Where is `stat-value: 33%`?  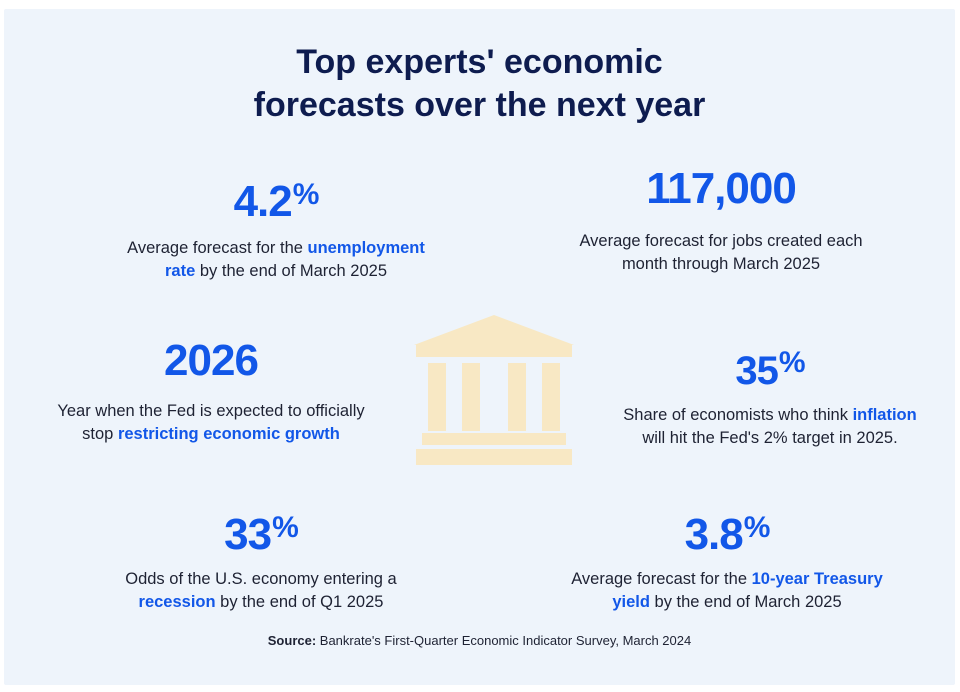
stat-value: 33% is located at coordinates (261, 534).